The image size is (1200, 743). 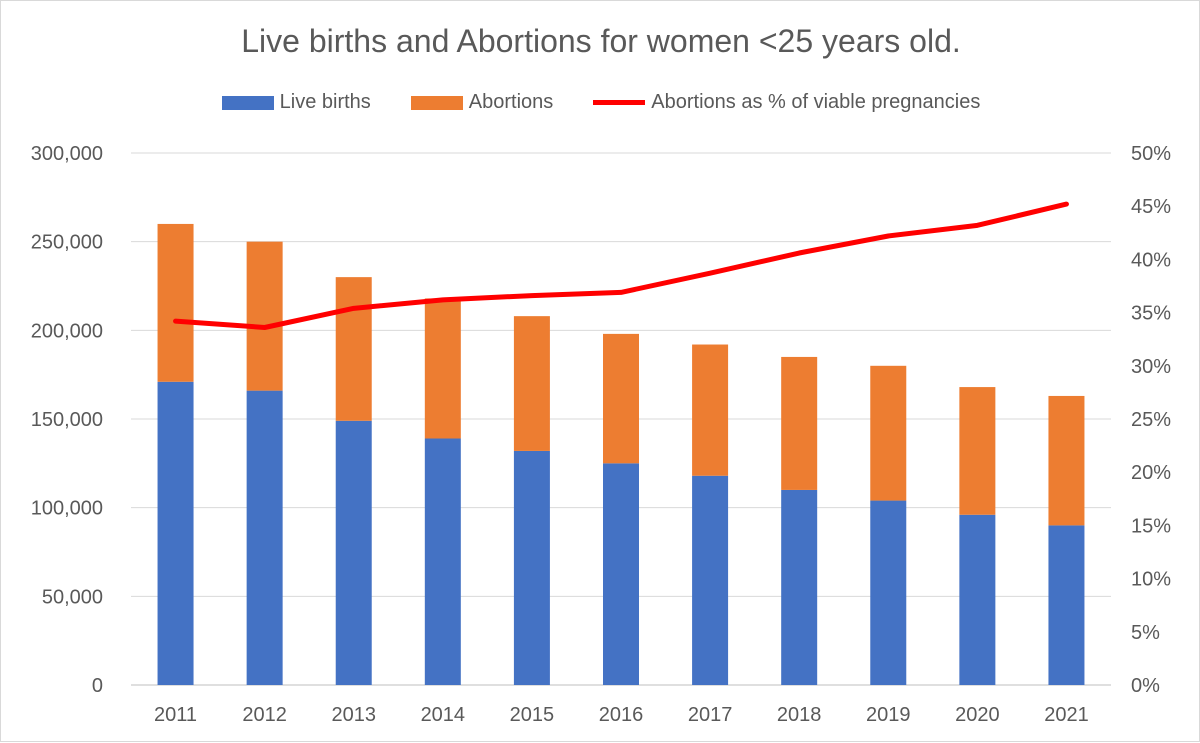 I want to click on x-tick-label: 2020, so click(x=977, y=715).